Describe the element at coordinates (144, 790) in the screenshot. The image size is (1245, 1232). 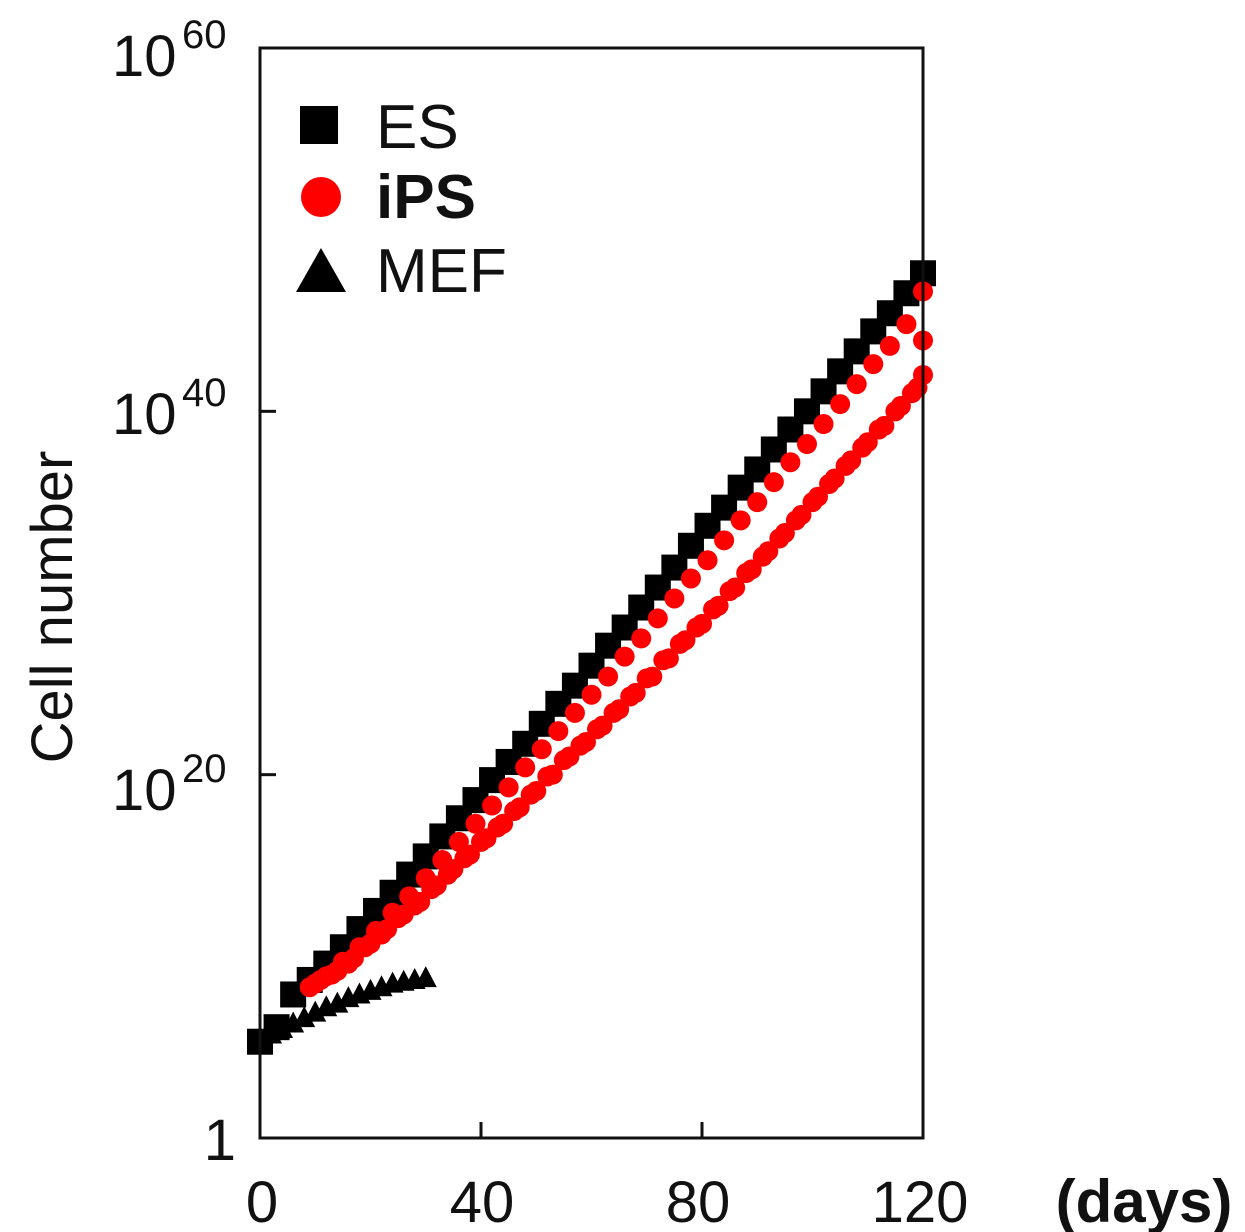
I see `y-tick-label-1e20-base: 10` at that location.